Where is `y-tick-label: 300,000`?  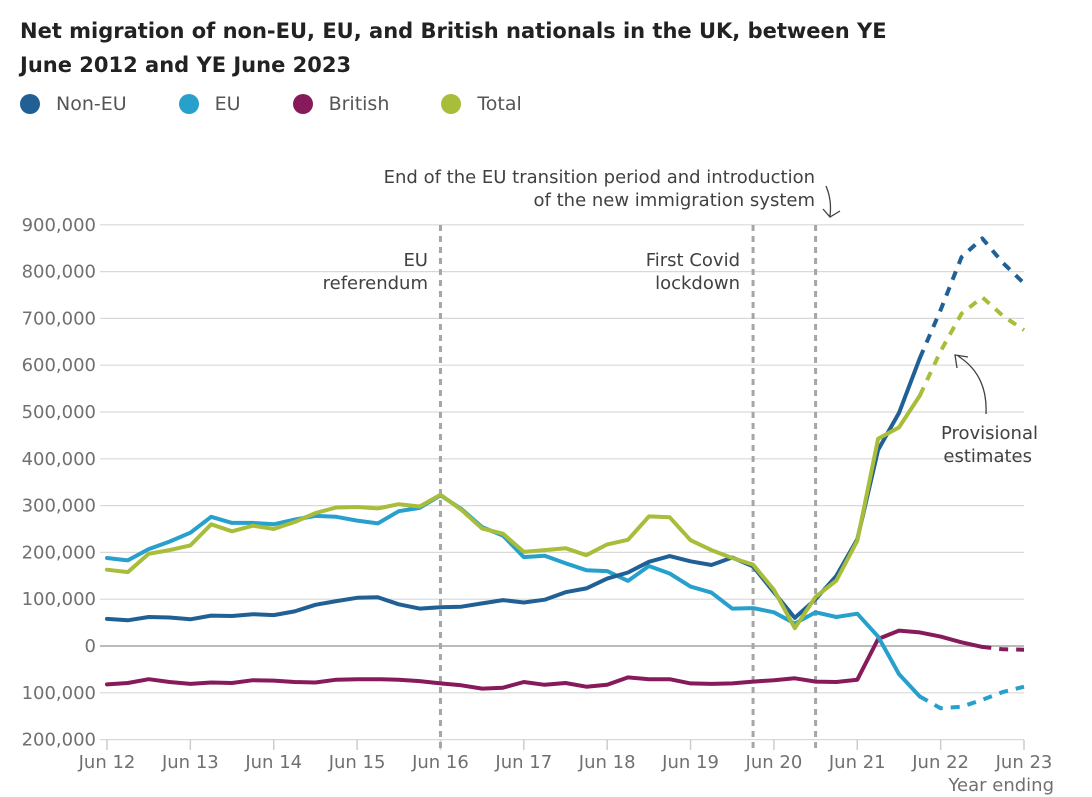
y-tick-label: 300,000 is located at coordinates (59, 506).